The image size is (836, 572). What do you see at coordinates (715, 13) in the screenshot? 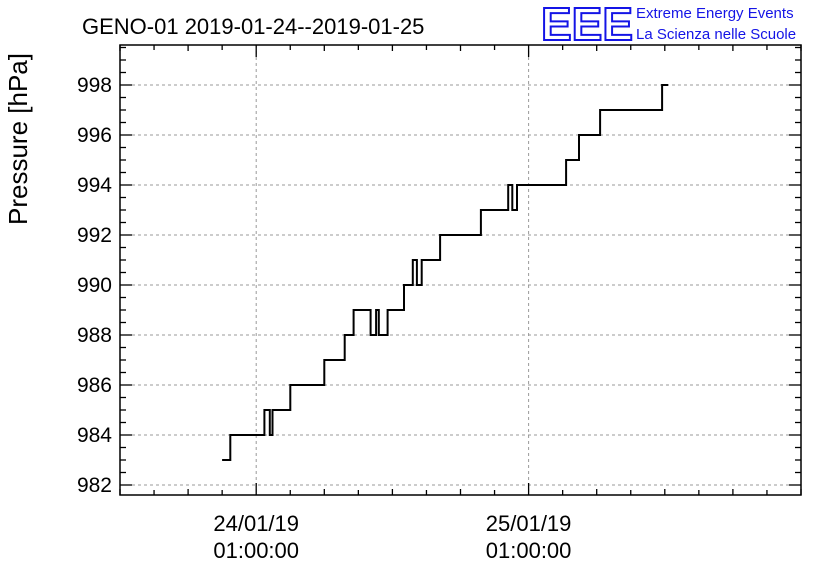
I see `logo-line-1: Extreme Energy Events` at bounding box center [715, 13].